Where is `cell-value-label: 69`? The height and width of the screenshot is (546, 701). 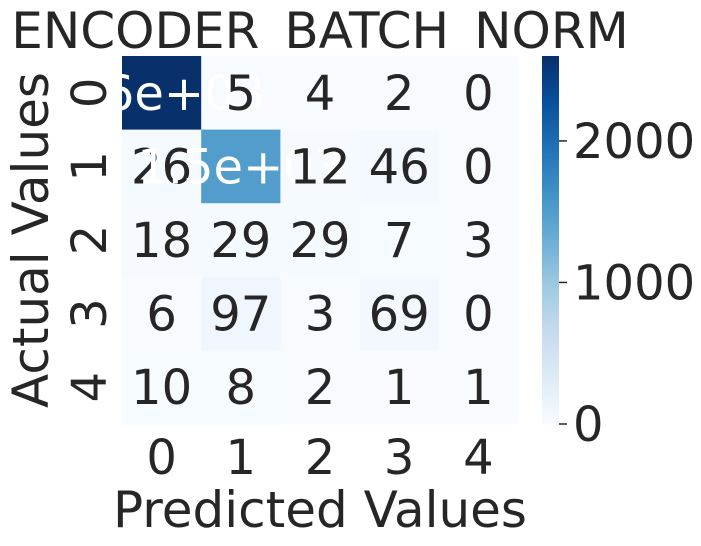
cell-value-label: 69 is located at coordinates (399, 315).